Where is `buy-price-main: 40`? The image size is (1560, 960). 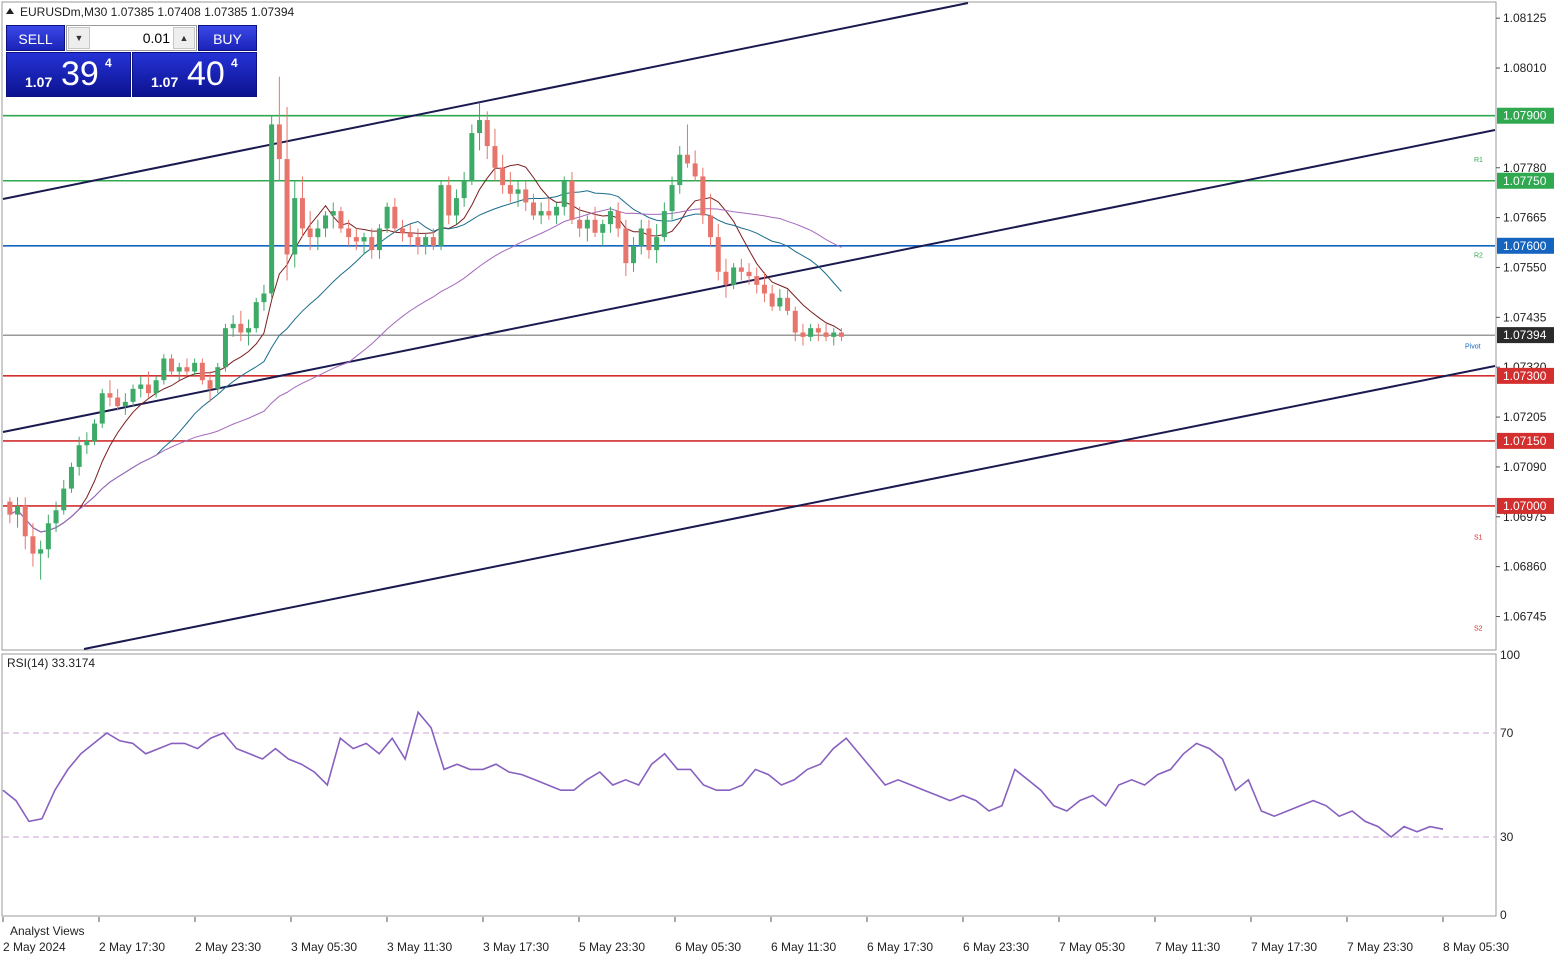 buy-price-main: 40 is located at coordinates (206, 74).